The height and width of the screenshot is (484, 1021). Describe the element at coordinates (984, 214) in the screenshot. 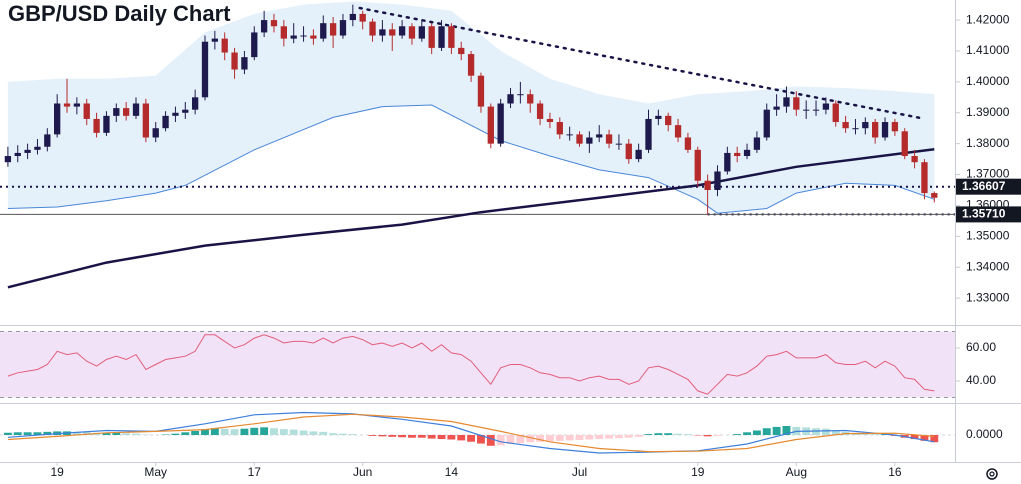

I see `price-tag-label: 1.35710` at that location.